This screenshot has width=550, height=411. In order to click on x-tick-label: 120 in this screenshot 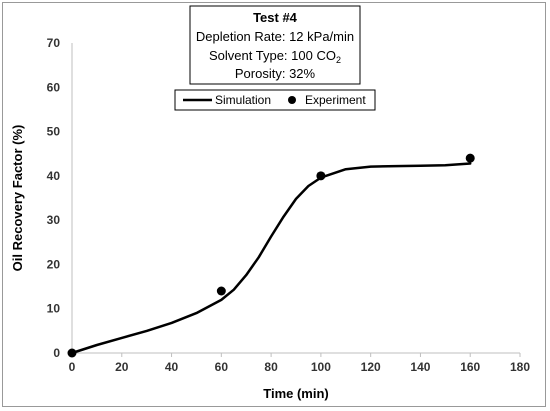, I will do `click(371, 367)`.